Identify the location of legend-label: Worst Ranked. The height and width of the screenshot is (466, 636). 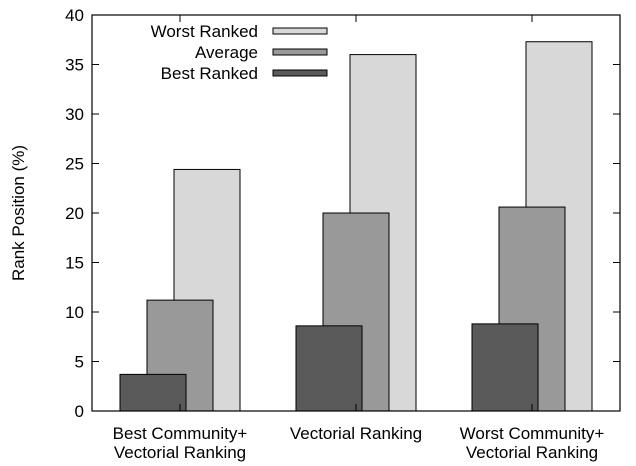
(204, 31).